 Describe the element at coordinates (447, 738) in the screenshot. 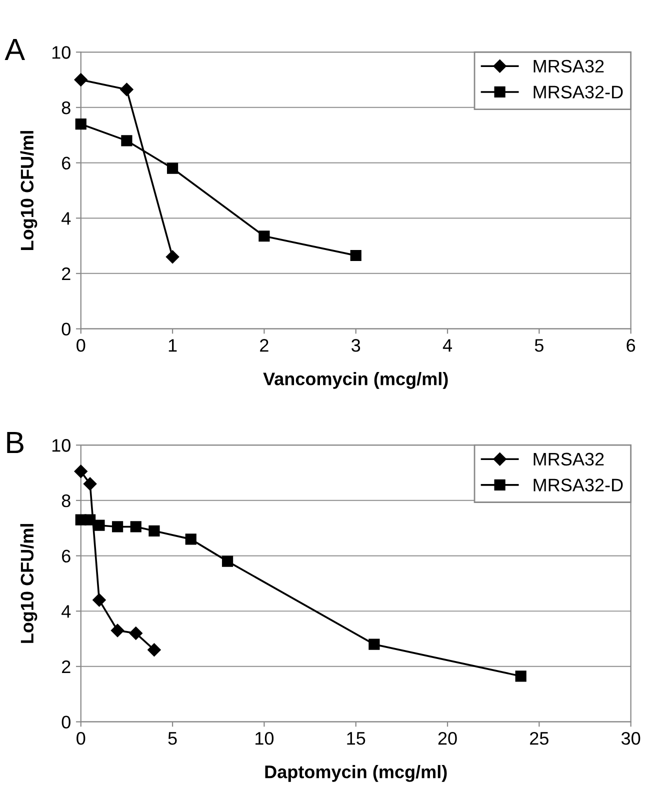

I see `x-tick-label: 20` at that location.